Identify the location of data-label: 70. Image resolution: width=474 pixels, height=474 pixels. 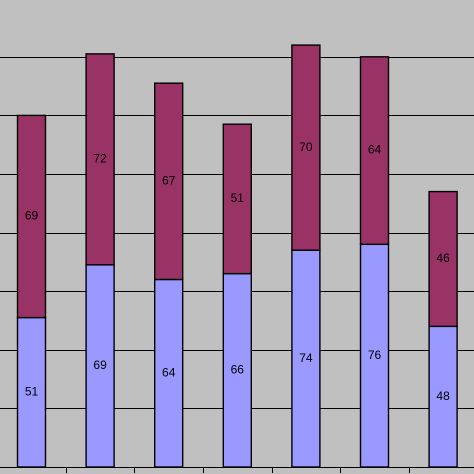
(306, 147).